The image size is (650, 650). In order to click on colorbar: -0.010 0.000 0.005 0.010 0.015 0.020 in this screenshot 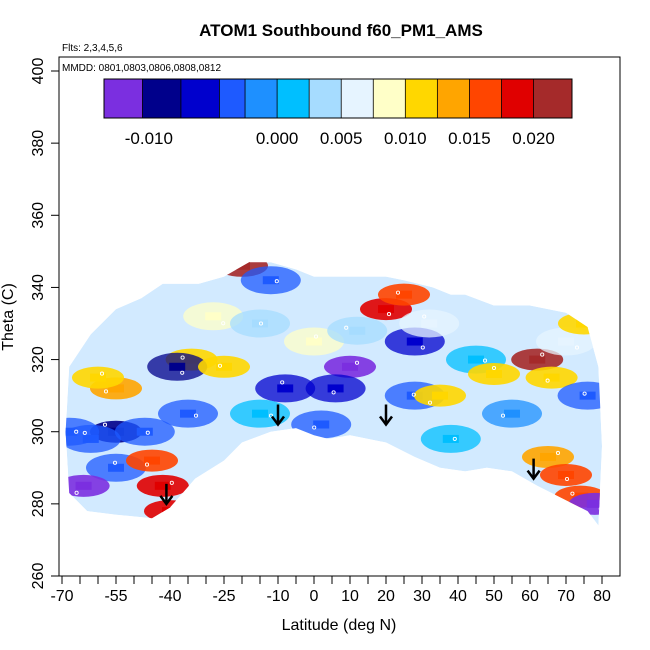, I will do `click(338, 113)`.